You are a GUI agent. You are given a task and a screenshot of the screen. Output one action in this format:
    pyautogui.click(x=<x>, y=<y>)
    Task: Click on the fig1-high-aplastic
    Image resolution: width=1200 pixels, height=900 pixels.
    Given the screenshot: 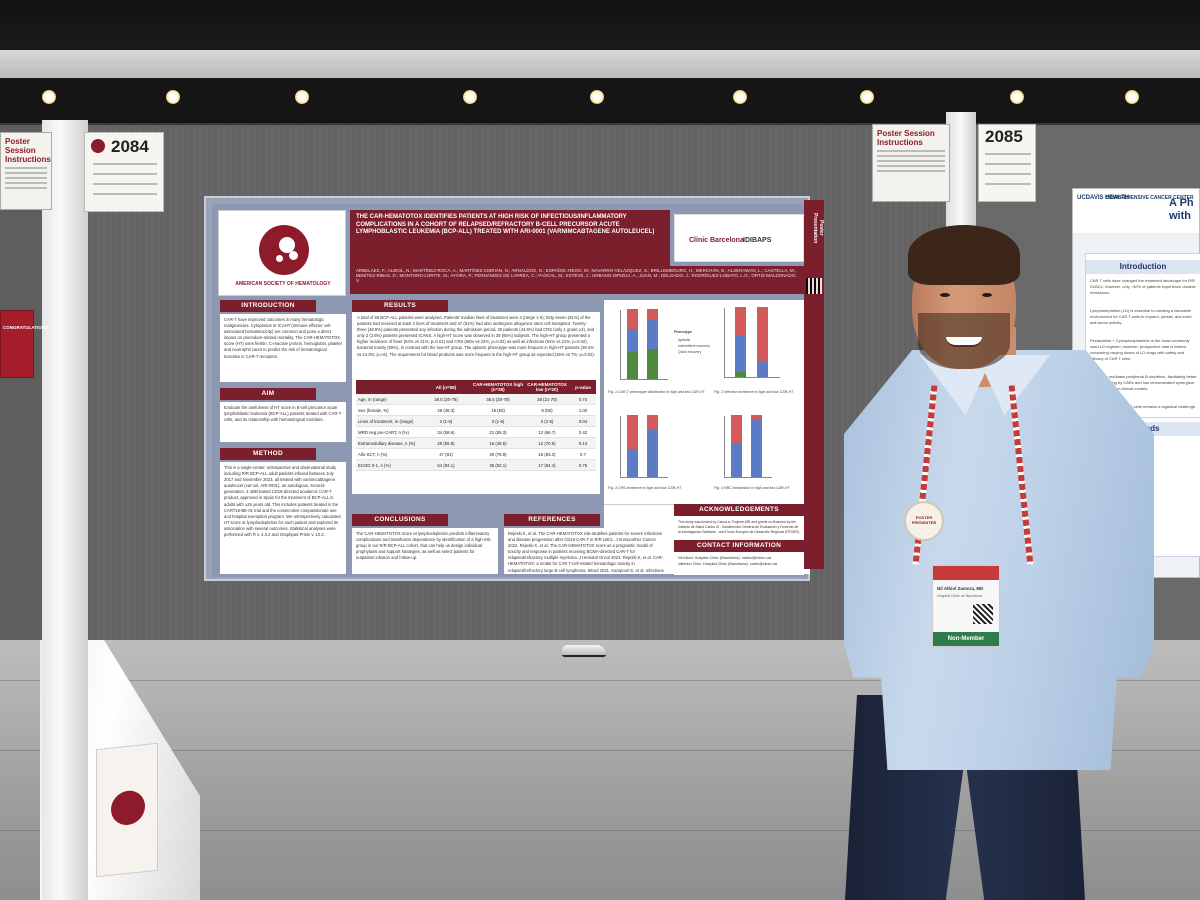 What is the action you would take?
    pyautogui.click(x=632, y=319)
    